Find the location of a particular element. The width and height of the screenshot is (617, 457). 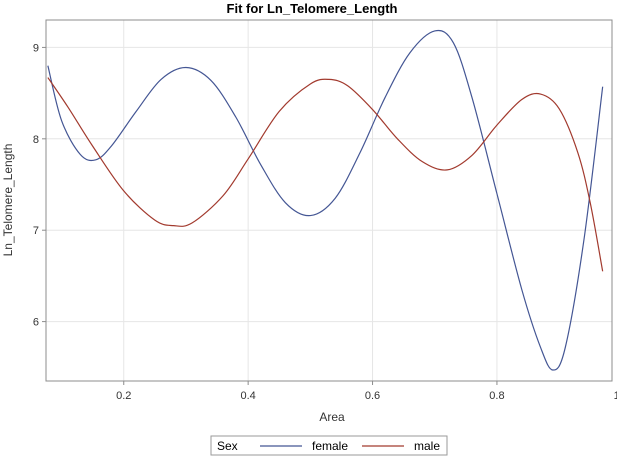

x-tick-label: 0.8 is located at coordinates (496, 396).